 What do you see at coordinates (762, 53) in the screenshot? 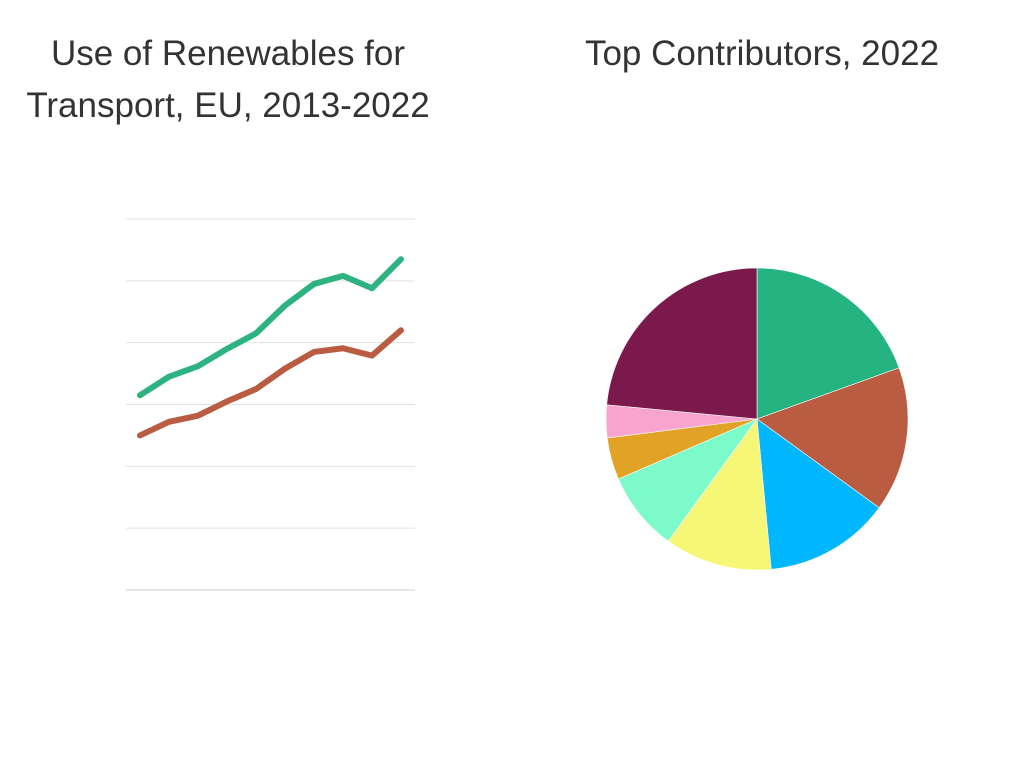
I see `pie-chart-title: Top Contributors, 2022` at bounding box center [762, 53].